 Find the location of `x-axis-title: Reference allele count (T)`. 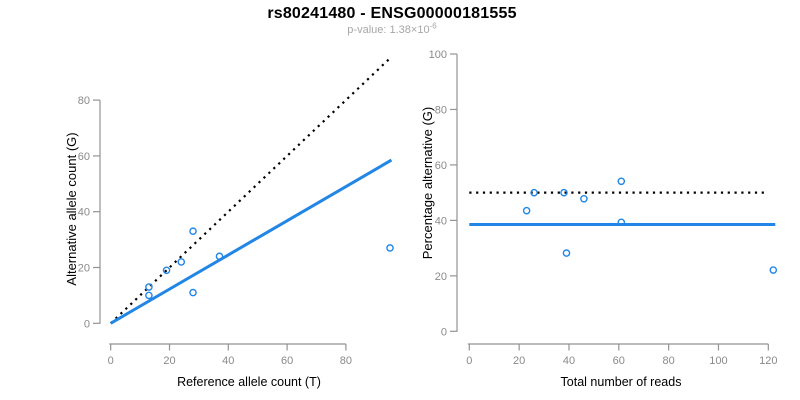

x-axis-title: Reference allele count (T) is located at coordinates (249, 382).